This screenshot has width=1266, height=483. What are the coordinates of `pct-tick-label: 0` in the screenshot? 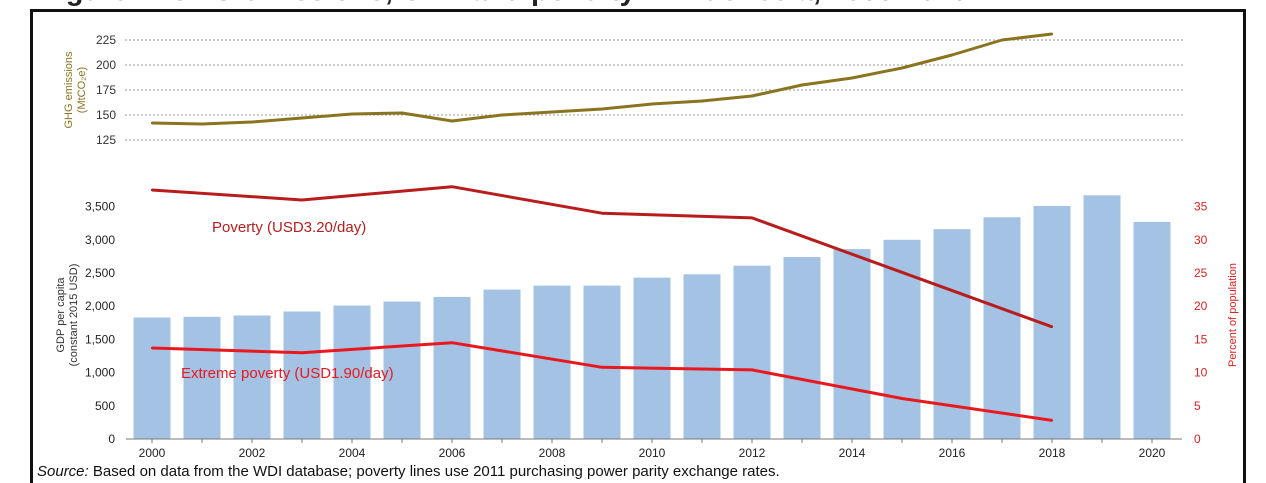 It's located at (1197, 439).